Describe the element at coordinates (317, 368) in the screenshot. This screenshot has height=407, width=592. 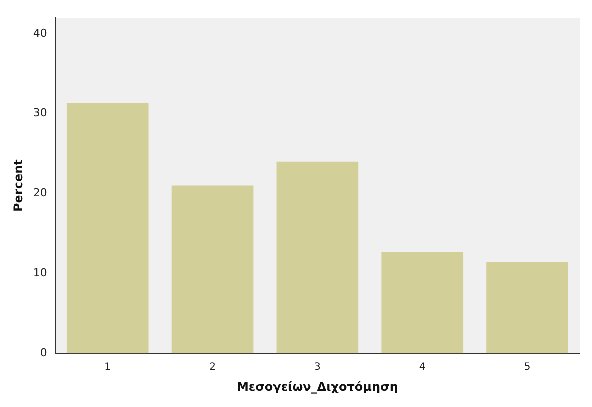
I see `x-tick-label: 3` at that location.